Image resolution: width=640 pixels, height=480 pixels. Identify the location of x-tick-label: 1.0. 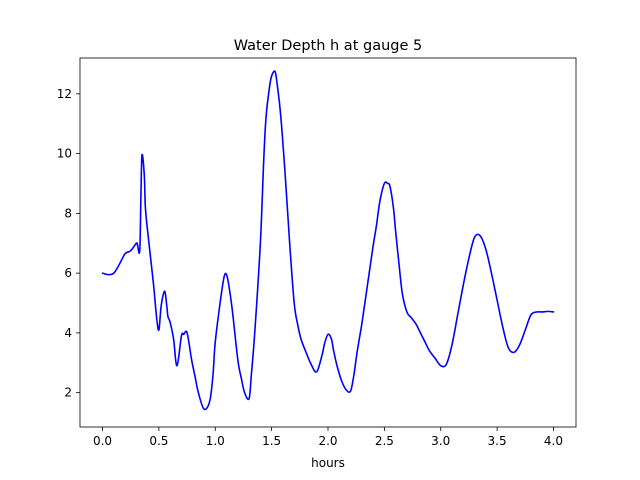
(215, 441).